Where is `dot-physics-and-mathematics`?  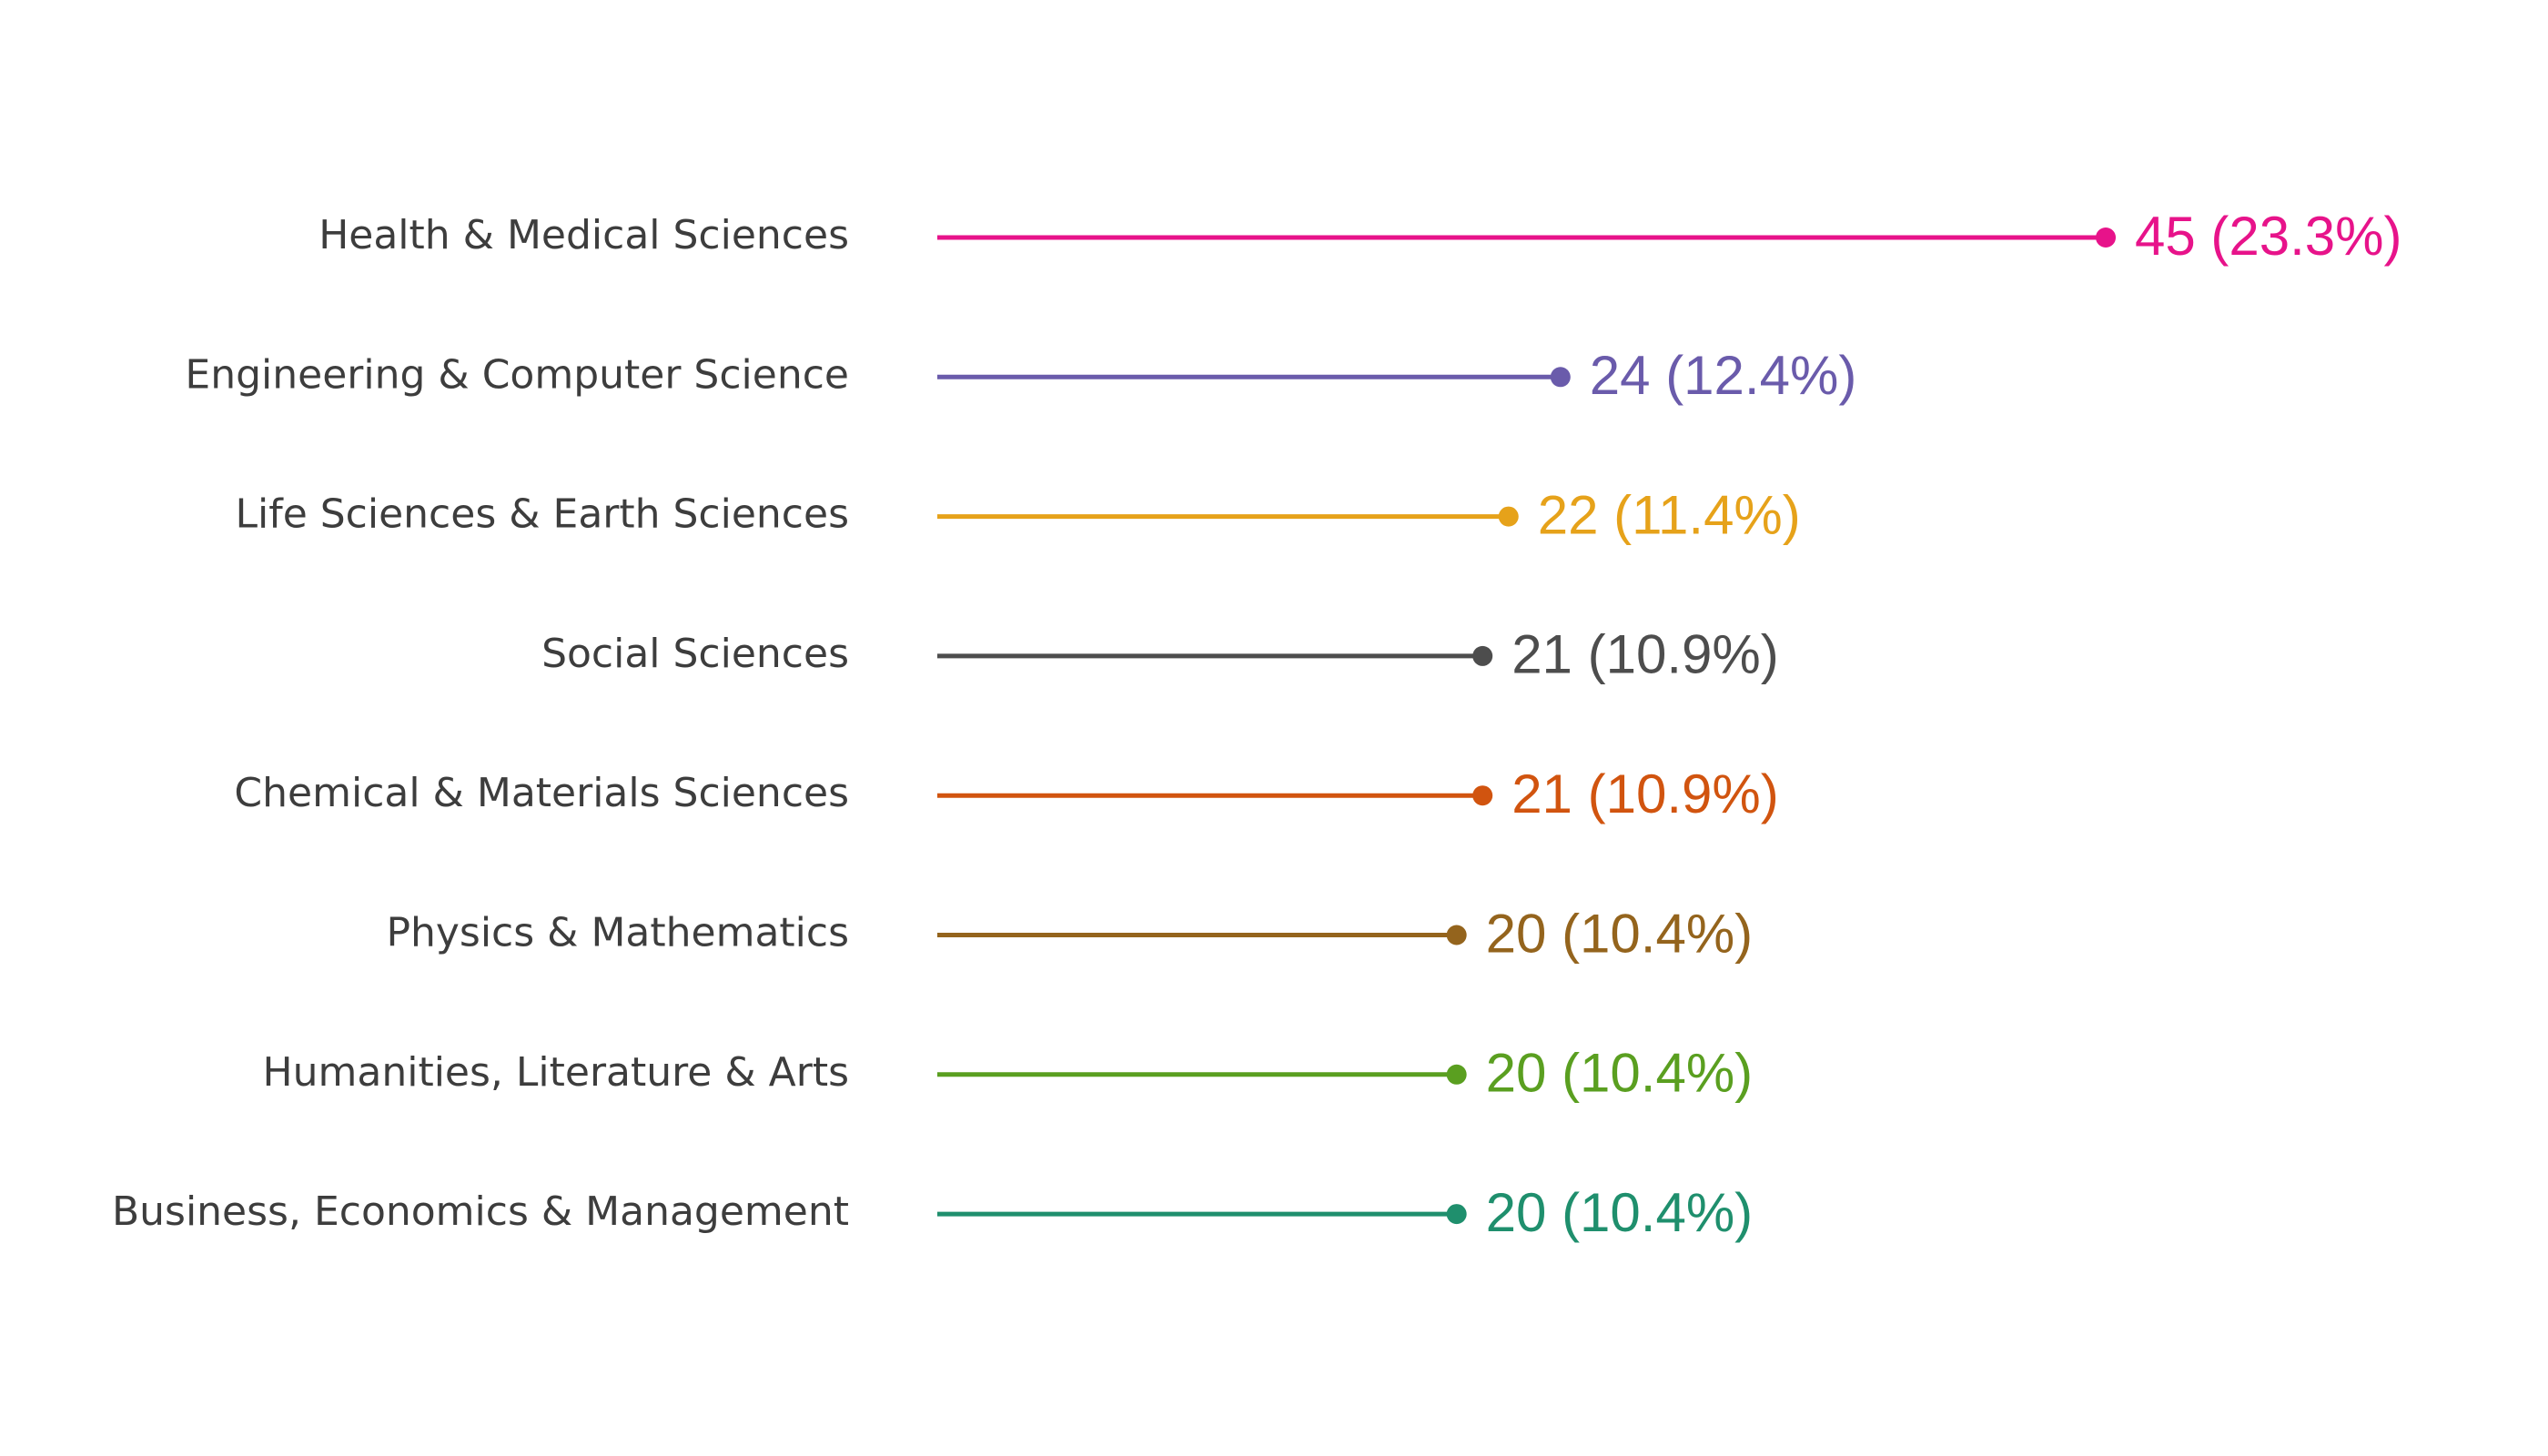 dot-physics-and-mathematics is located at coordinates (1457, 935).